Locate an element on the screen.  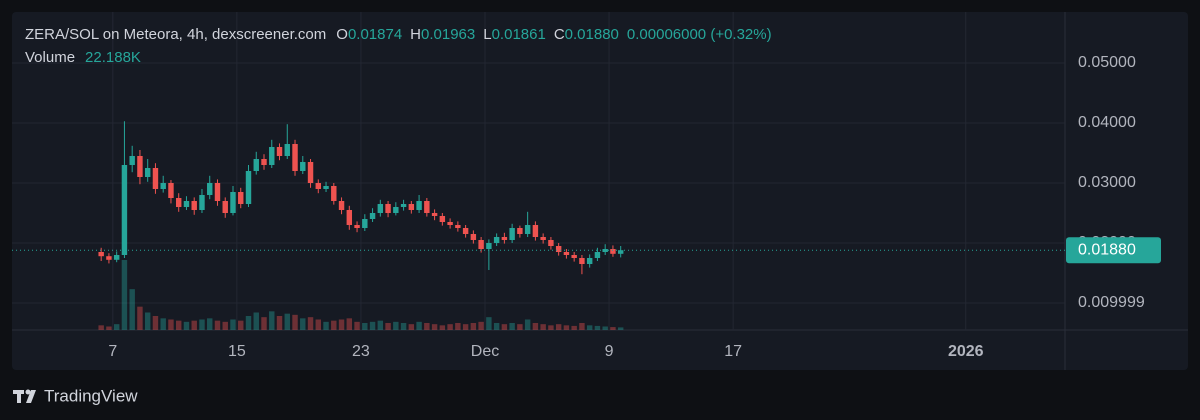
legend-value: 0.01963 is located at coordinates (448, 34).